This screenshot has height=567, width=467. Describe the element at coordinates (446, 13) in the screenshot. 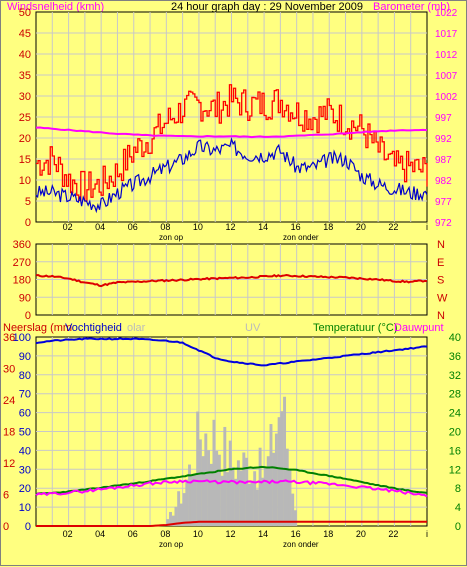

I see `baro-y-tick: 1022` at that location.